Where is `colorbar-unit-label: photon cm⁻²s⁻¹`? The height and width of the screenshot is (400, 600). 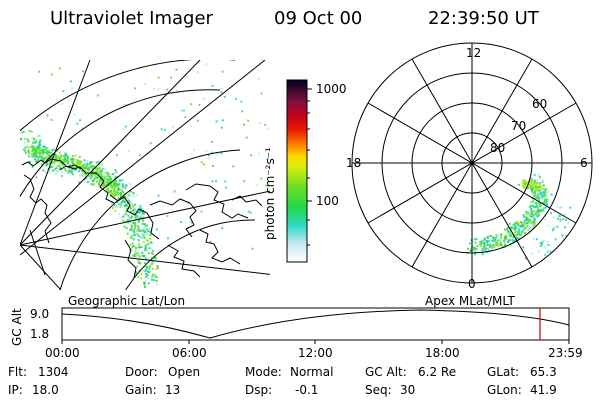
colorbar-unit-label: photon cm⁻²s⁻¹ is located at coordinates (270, 193).